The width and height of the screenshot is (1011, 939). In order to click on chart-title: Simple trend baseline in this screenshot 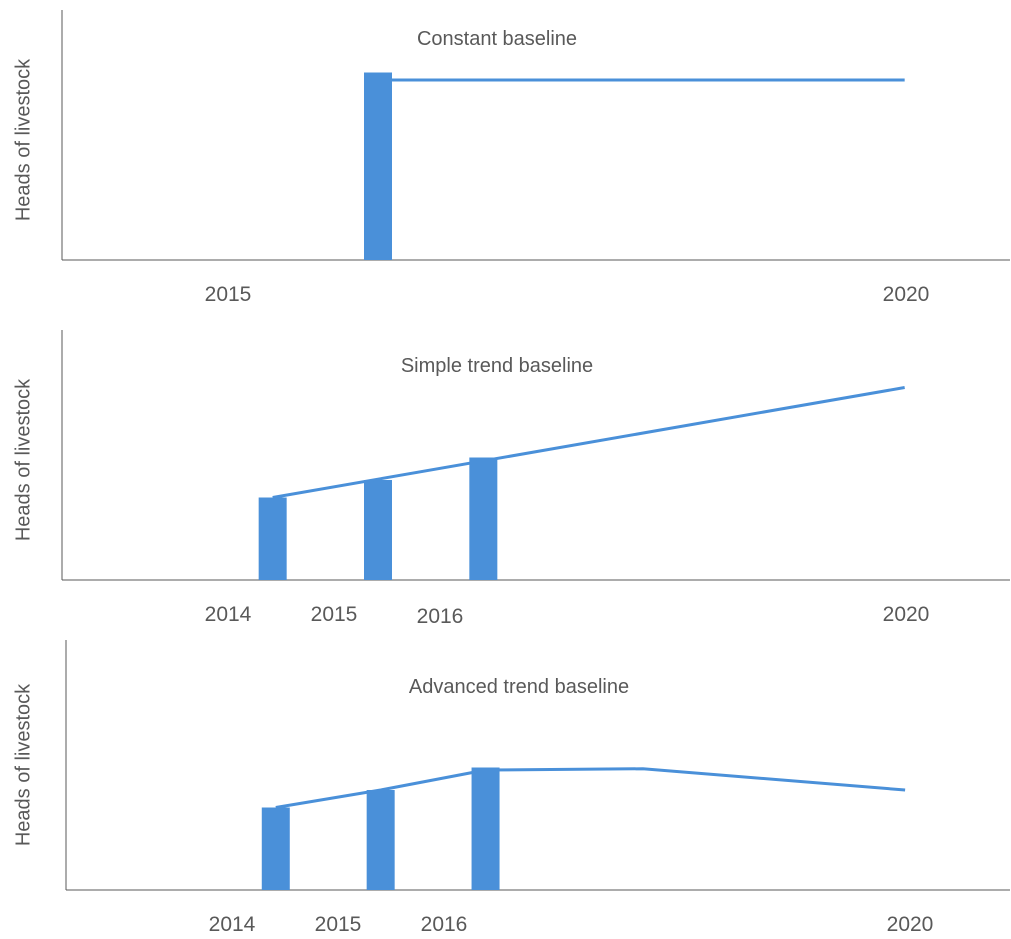, I will do `click(497, 366)`.